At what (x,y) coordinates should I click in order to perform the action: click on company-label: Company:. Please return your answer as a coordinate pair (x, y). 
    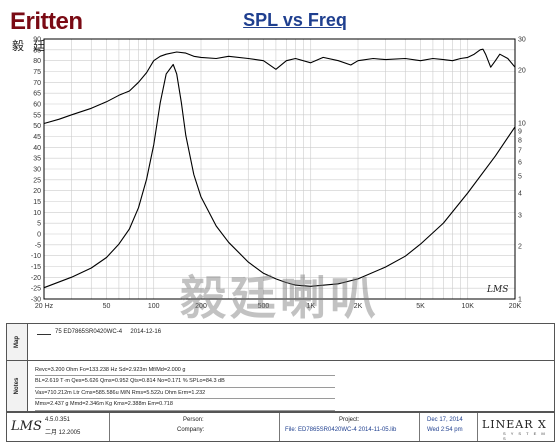
    Looking at the image, I should click on (191, 430).